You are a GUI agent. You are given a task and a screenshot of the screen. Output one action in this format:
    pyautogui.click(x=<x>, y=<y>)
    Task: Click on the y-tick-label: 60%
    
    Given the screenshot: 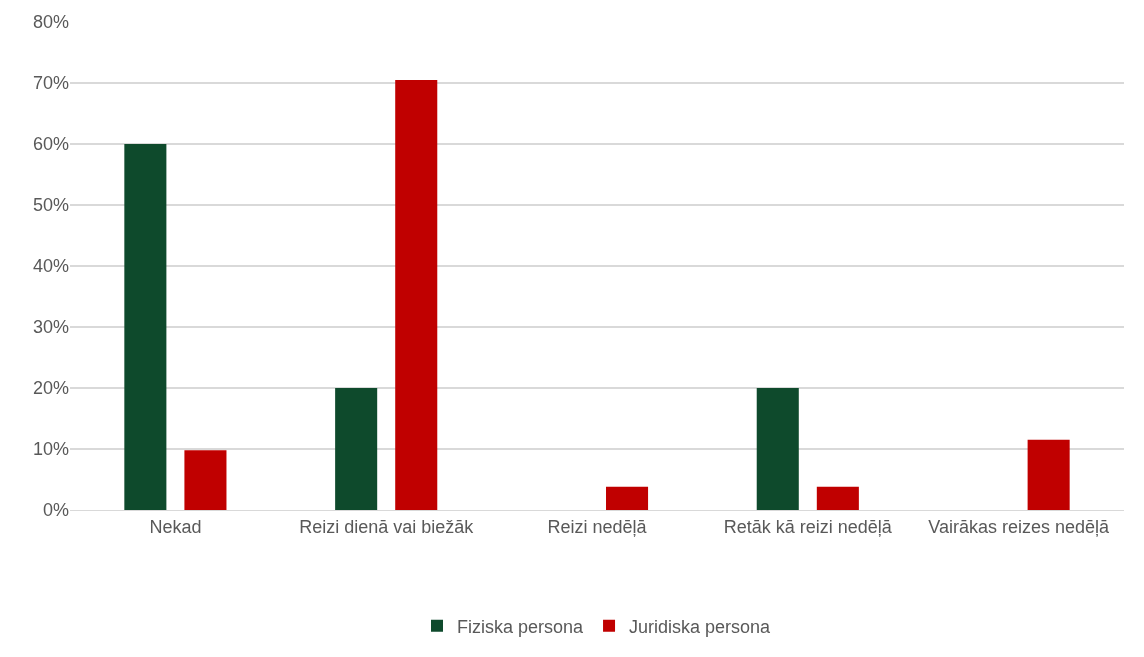 What is the action you would take?
    pyautogui.click(x=50, y=144)
    